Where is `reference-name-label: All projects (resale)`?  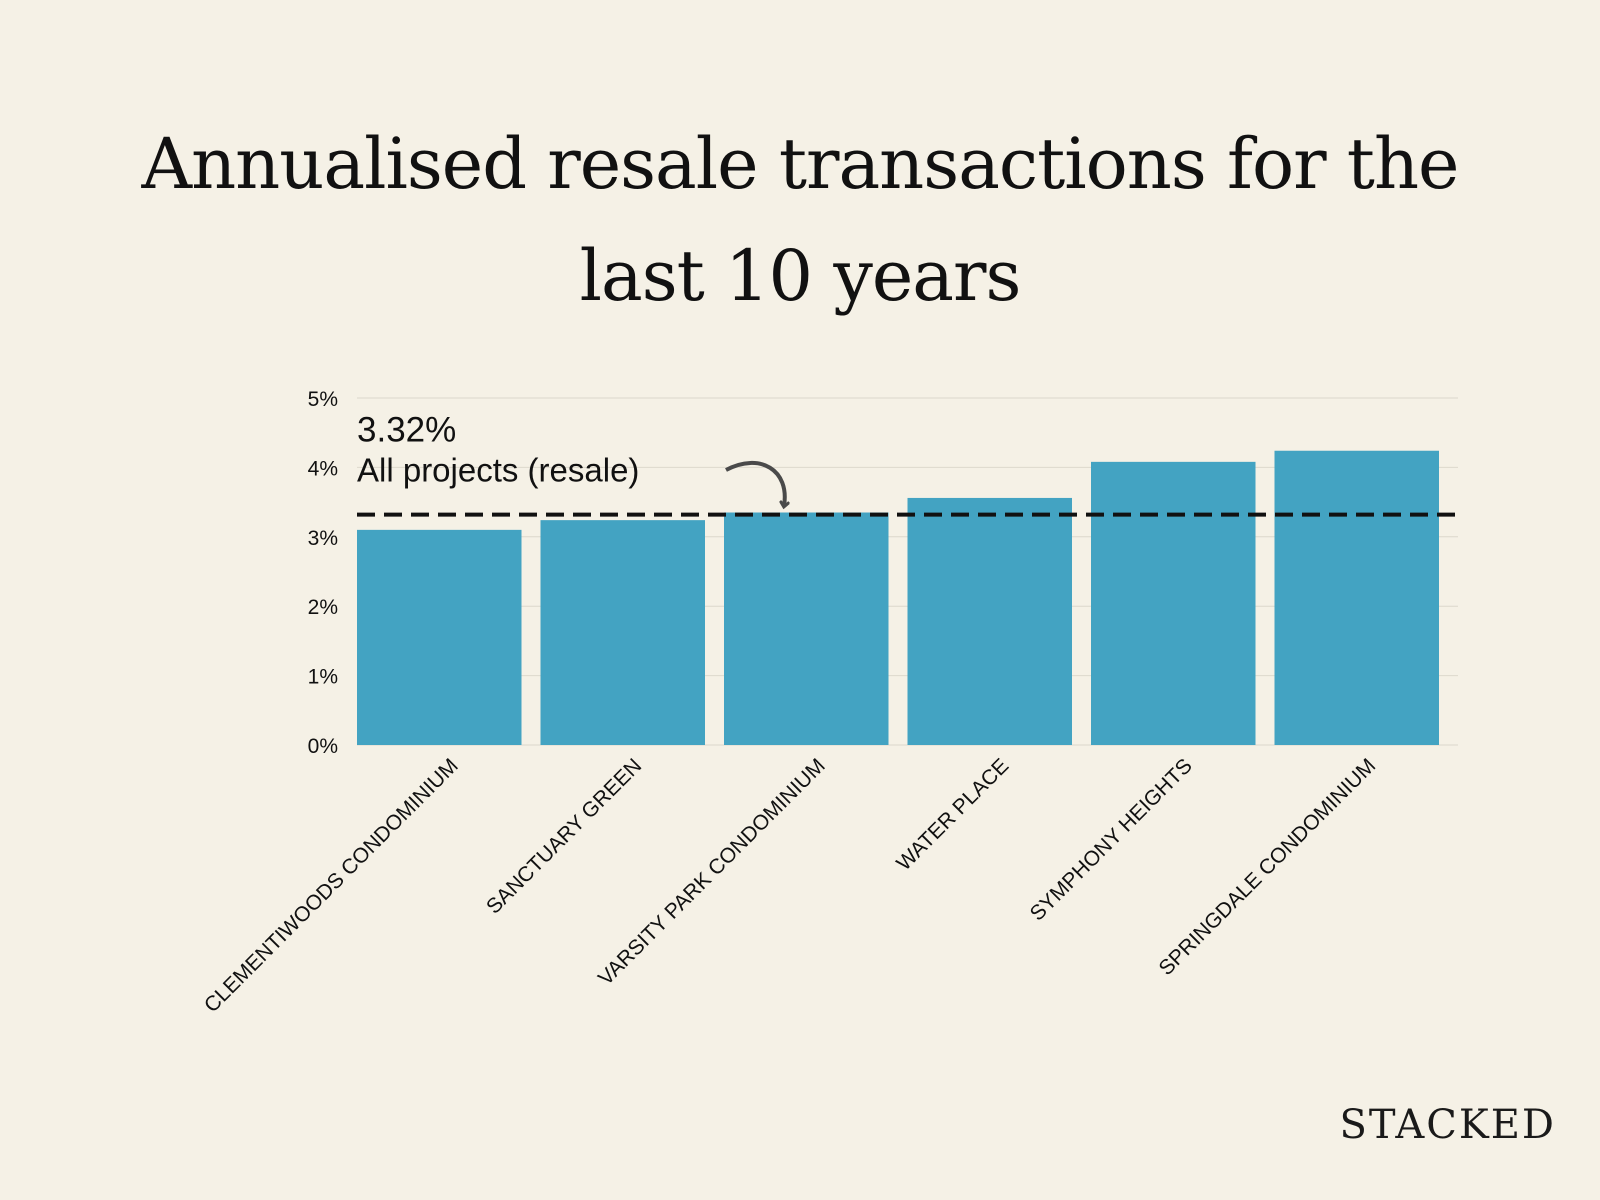 reference-name-label: All projects (resale) is located at coordinates (498, 470).